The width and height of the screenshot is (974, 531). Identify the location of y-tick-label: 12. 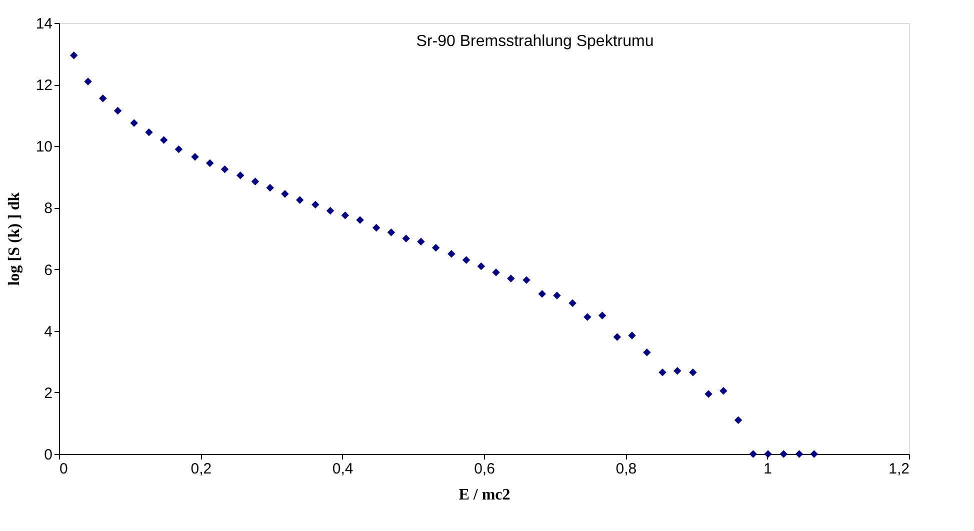
(44, 85).